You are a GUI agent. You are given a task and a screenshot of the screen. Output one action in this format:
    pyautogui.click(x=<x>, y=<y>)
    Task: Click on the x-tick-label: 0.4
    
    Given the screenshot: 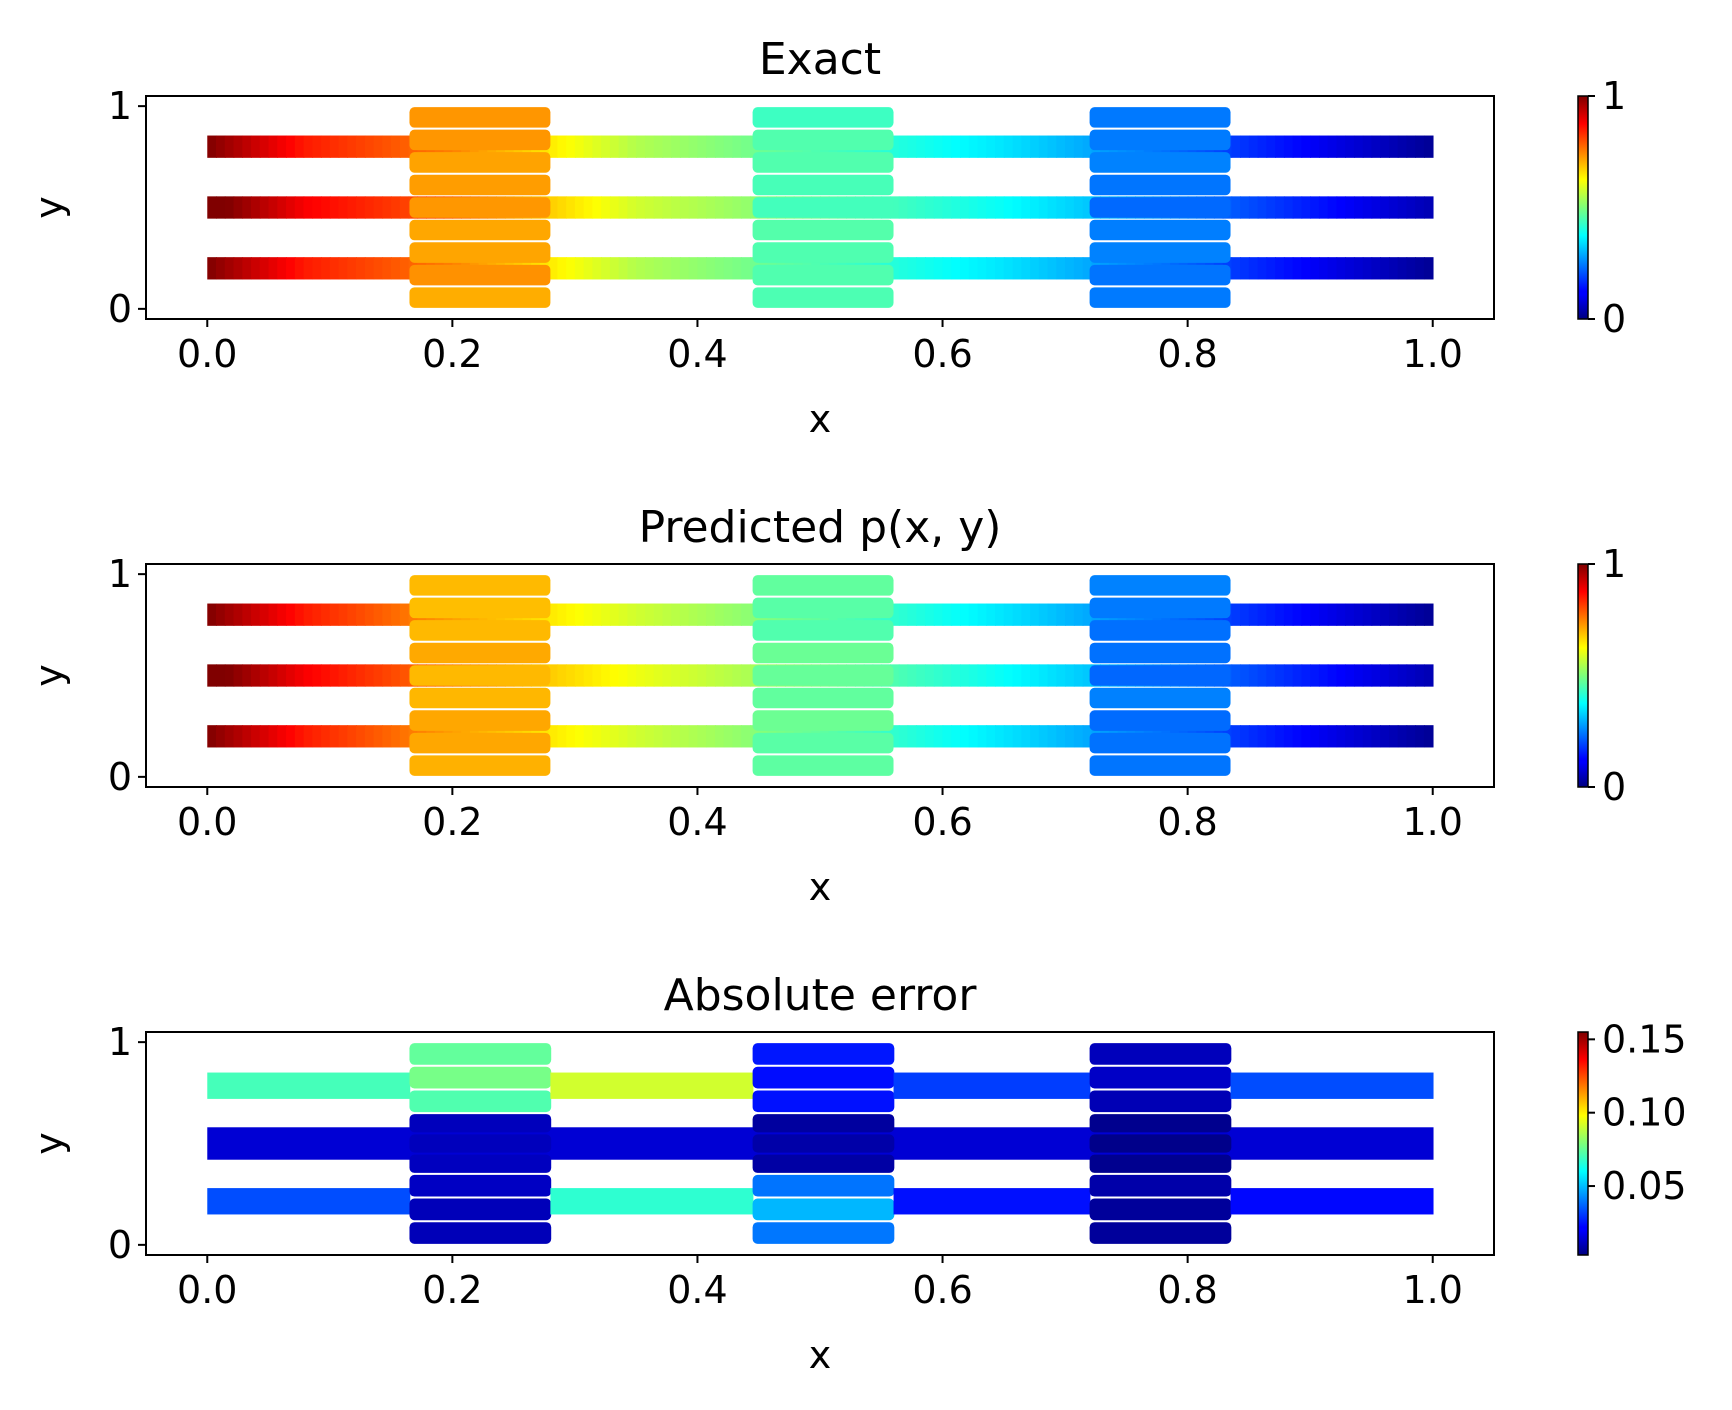 What is the action you would take?
    pyautogui.click(x=697, y=822)
    